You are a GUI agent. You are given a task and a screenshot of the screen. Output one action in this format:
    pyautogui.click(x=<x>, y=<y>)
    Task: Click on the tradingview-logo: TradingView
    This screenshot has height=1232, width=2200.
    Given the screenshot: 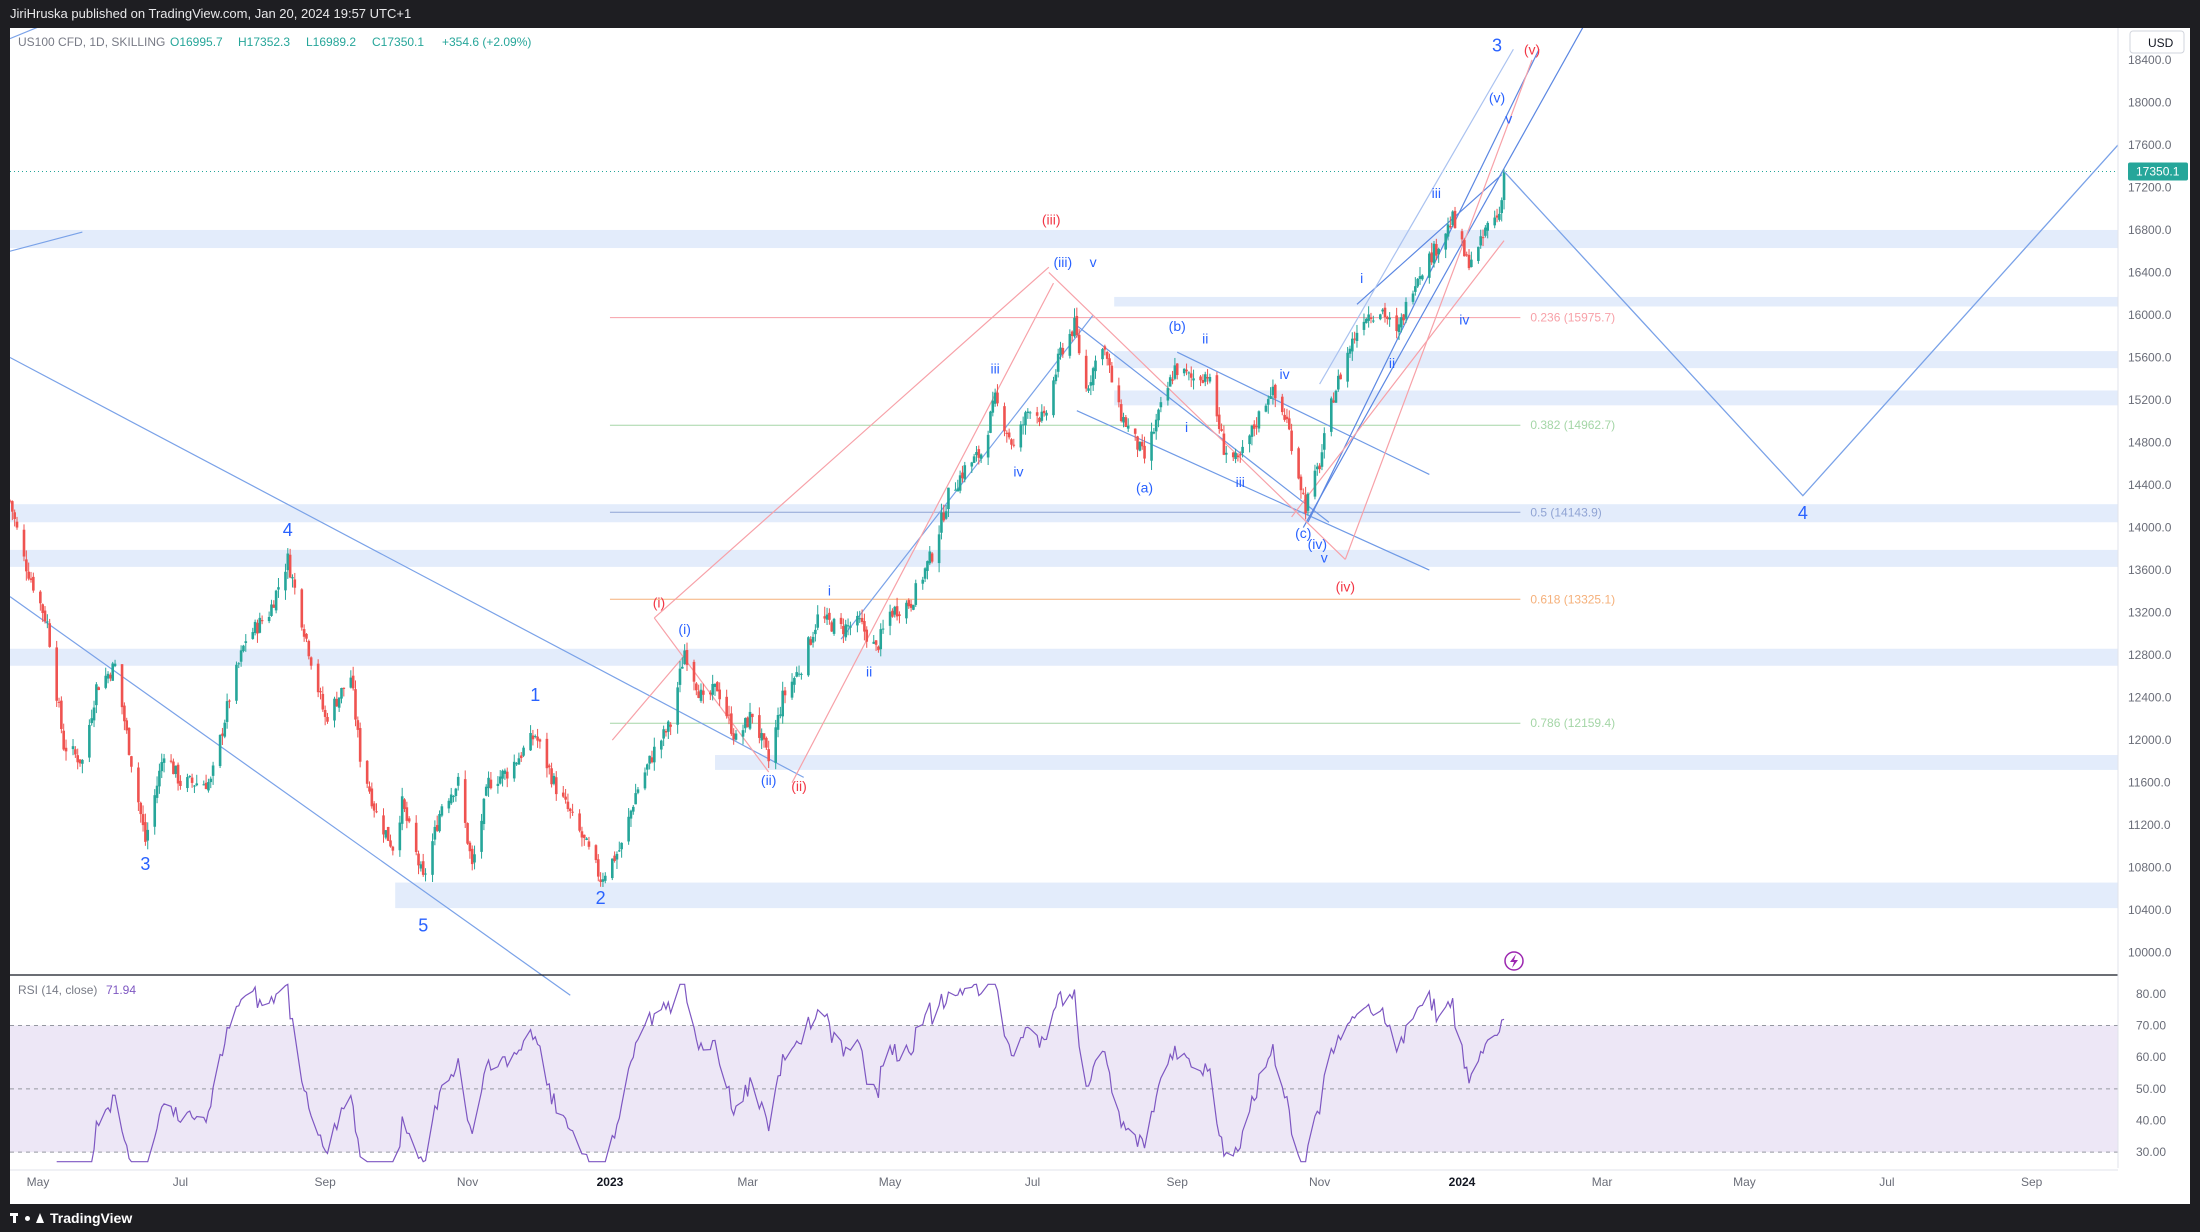 What is the action you would take?
    pyautogui.click(x=71, y=1218)
    